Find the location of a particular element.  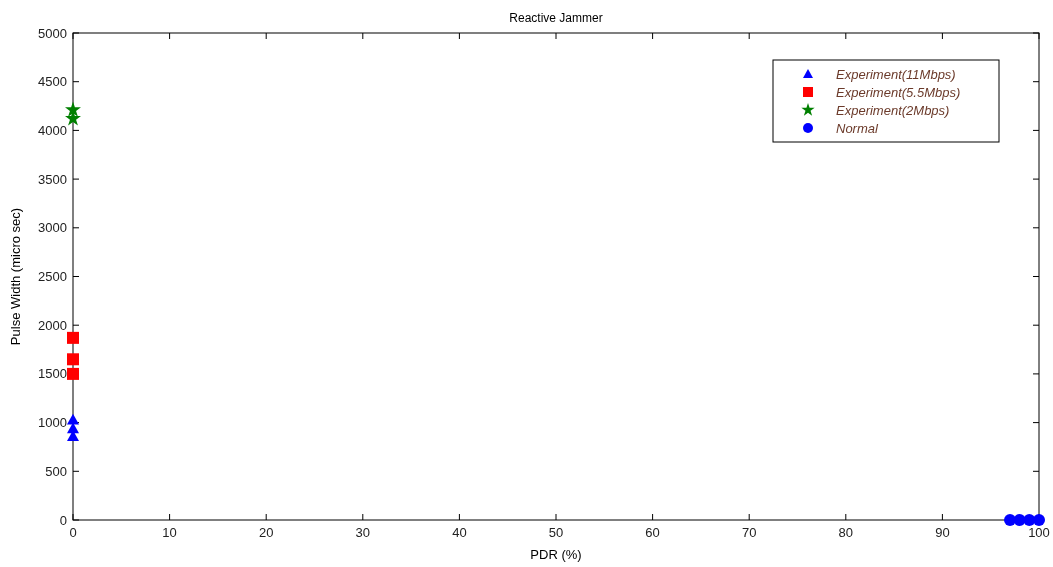

x-tick-label: 30 is located at coordinates (363, 532).